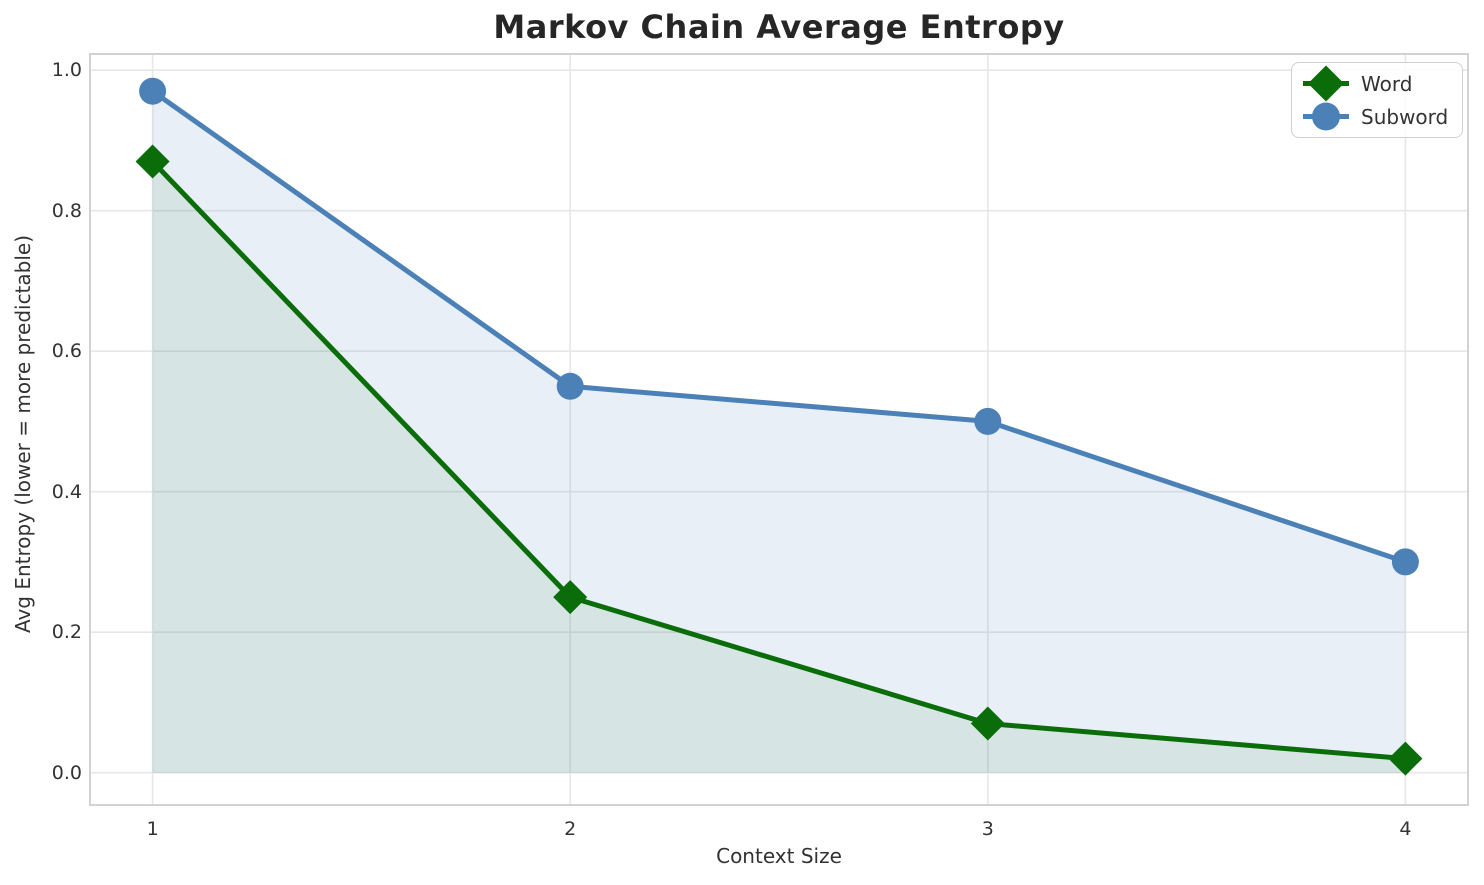  What do you see at coordinates (1405, 829) in the screenshot?
I see `x-tick-label: 4` at bounding box center [1405, 829].